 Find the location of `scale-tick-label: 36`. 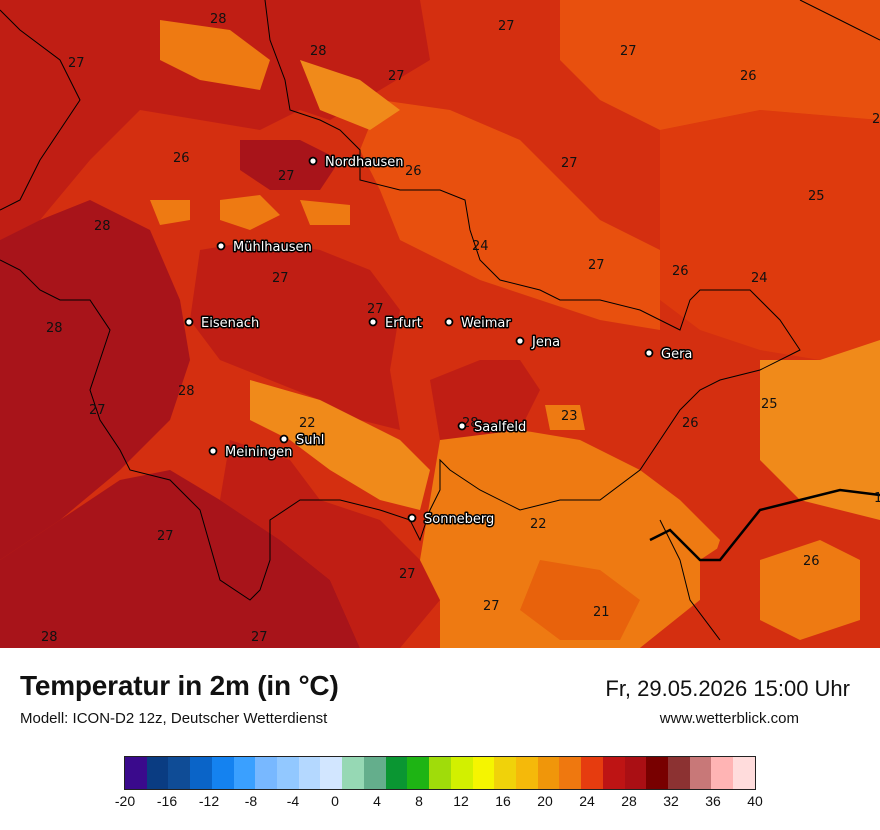

scale-tick-label: 36 is located at coordinates (713, 801).